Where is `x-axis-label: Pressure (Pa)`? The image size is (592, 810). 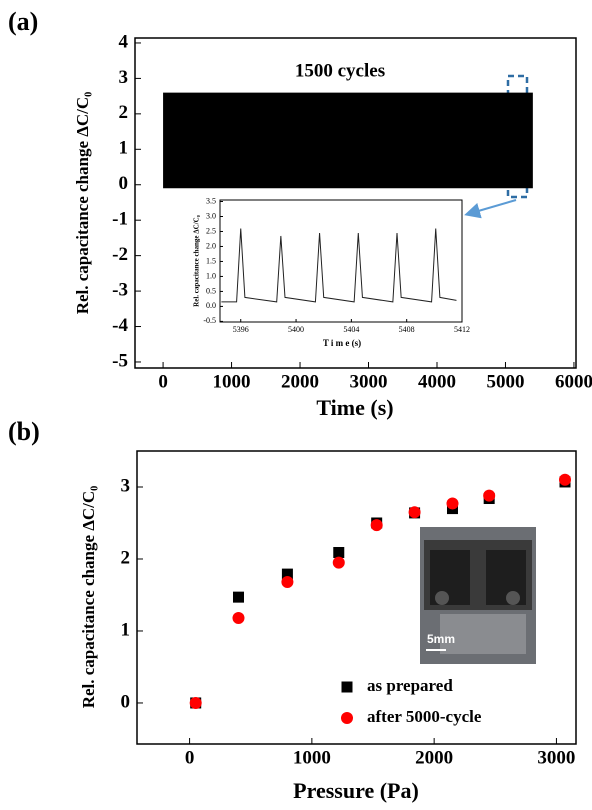 x-axis-label: Pressure (Pa) is located at coordinates (356, 790).